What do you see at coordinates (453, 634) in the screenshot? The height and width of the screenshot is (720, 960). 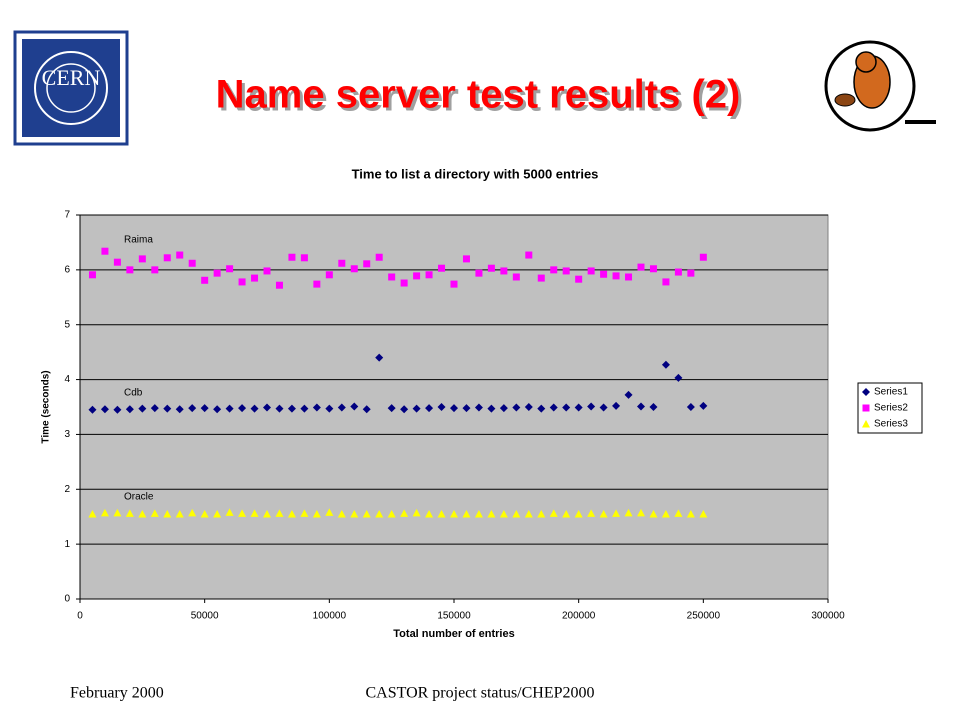 I see `x-axis-label: Total number of entries` at bounding box center [453, 634].